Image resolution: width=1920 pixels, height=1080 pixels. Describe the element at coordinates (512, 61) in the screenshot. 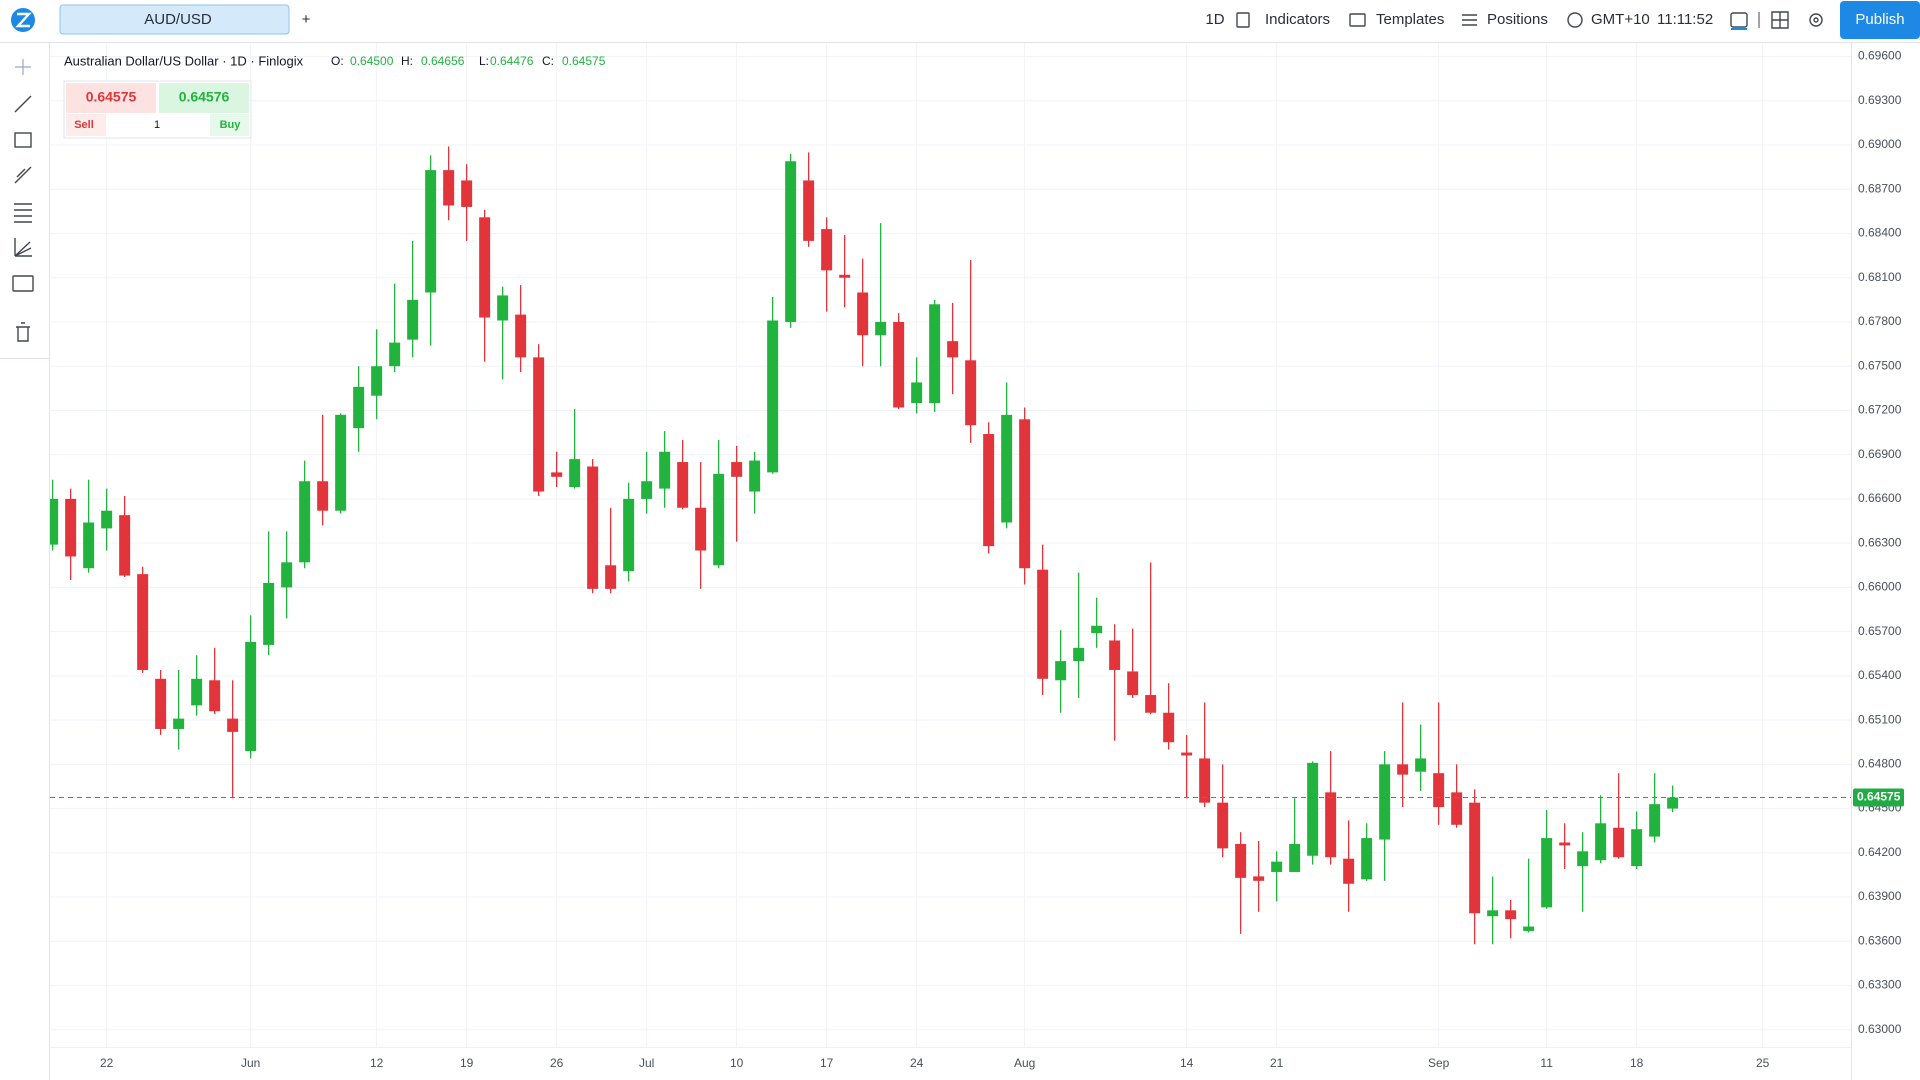

I see `low-value: 0.64476` at that location.